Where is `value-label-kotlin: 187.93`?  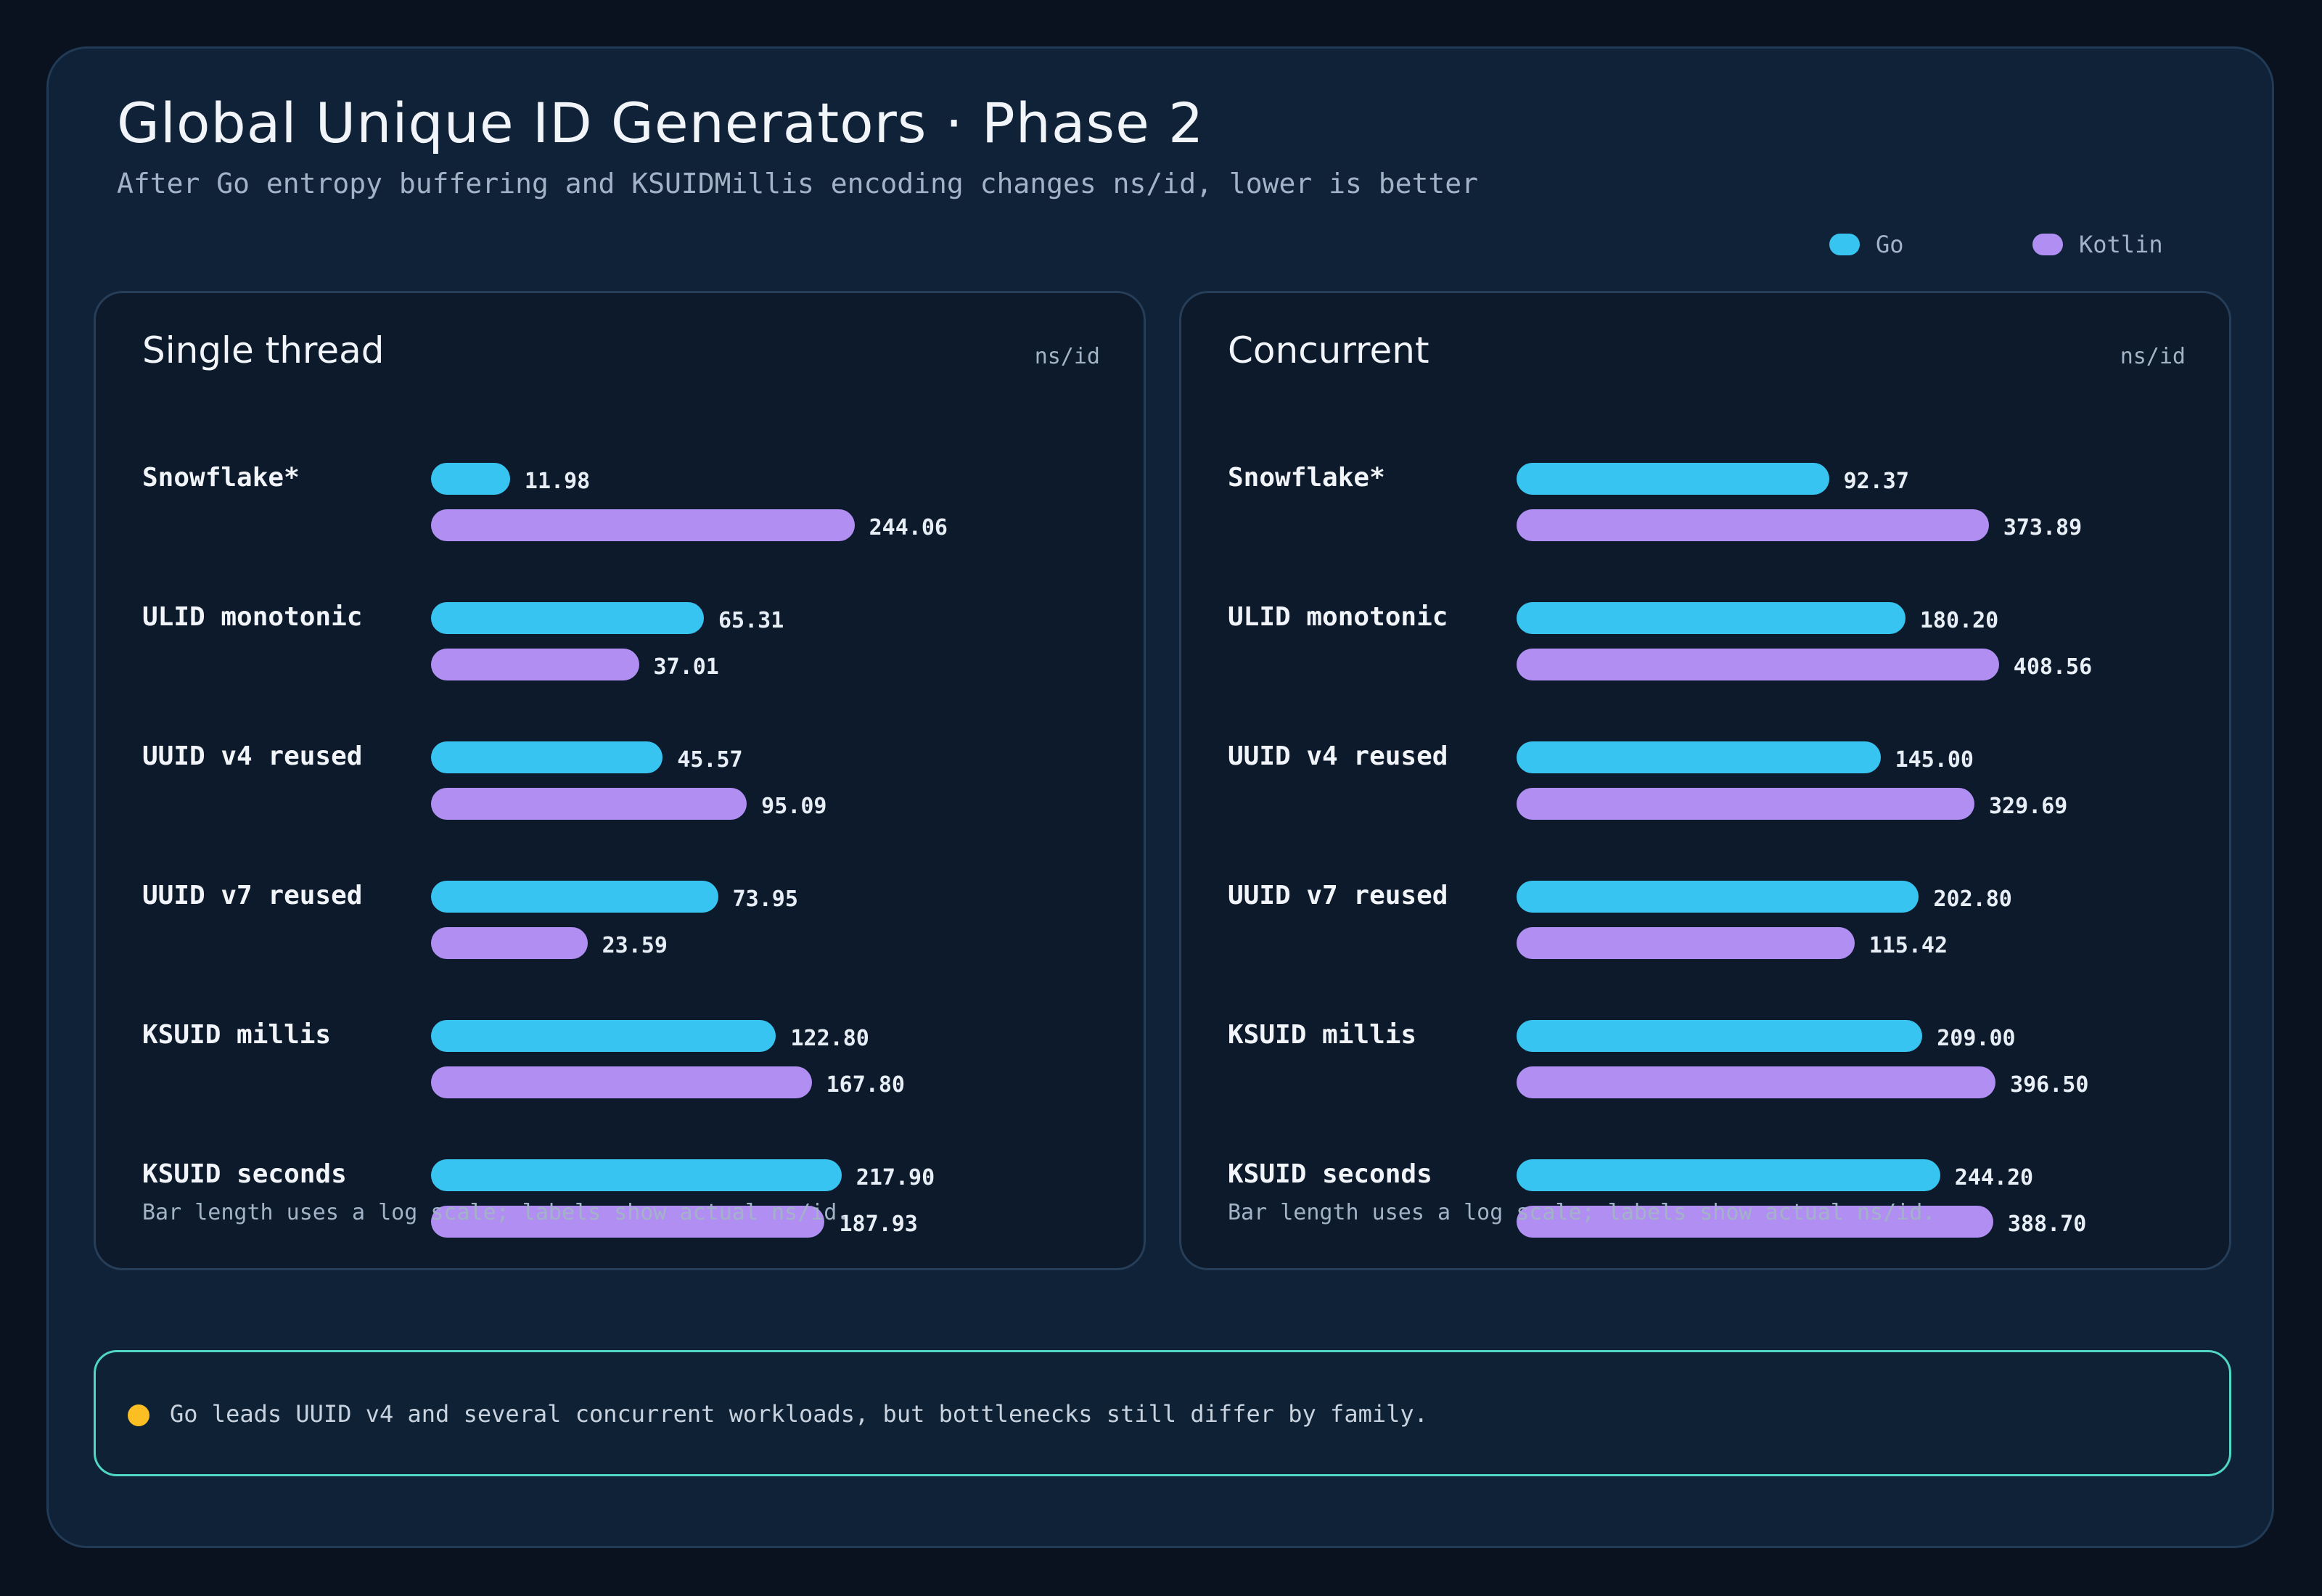
value-label-kotlin: 187.93 is located at coordinates (878, 1224).